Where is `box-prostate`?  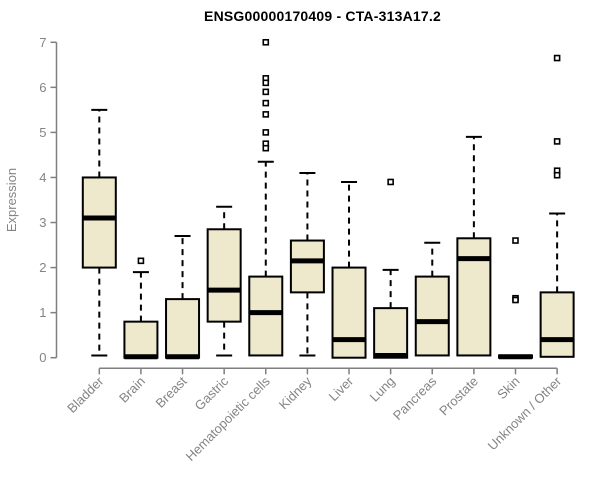
box-prostate is located at coordinates (474, 297).